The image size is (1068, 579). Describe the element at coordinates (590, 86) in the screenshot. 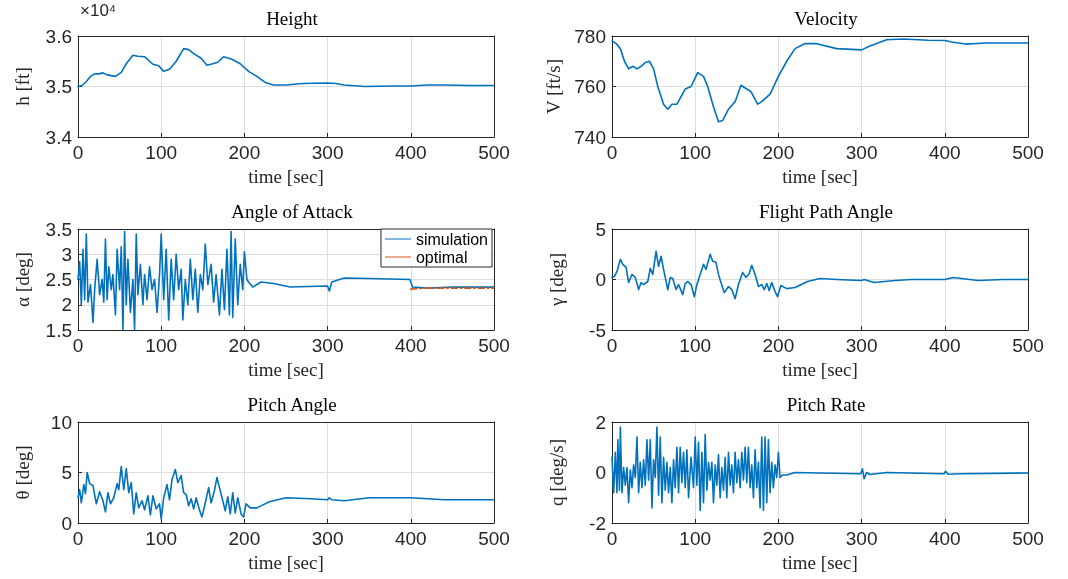

I see `y-tick-label: 760` at that location.